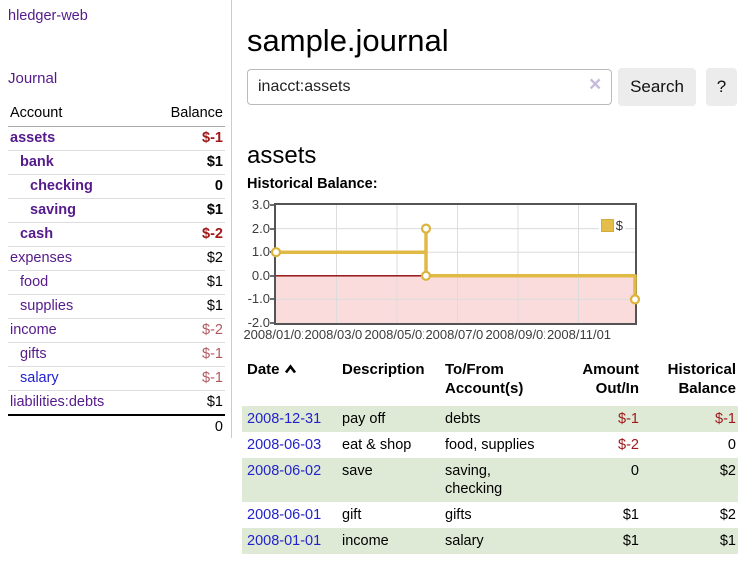  What do you see at coordinates (721, 87) in the screenshot?
I see `help-button: ?` at bounding box center [721, 87].